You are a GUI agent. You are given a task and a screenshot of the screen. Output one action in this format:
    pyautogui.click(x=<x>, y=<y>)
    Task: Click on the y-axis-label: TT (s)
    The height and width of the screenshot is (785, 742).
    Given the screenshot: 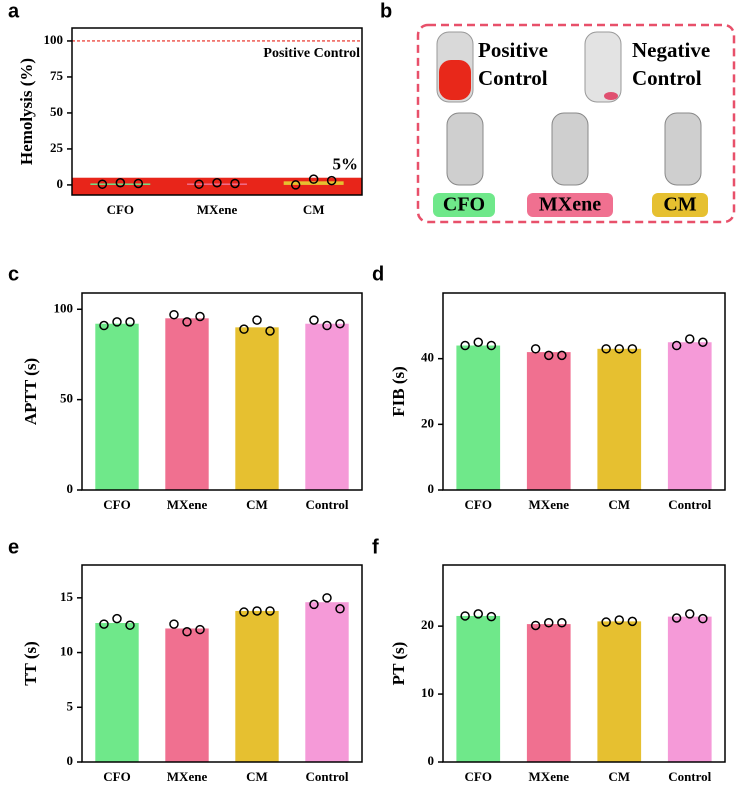 What is the action you would take?
    pyautogui.click(x=30, y=663)
    